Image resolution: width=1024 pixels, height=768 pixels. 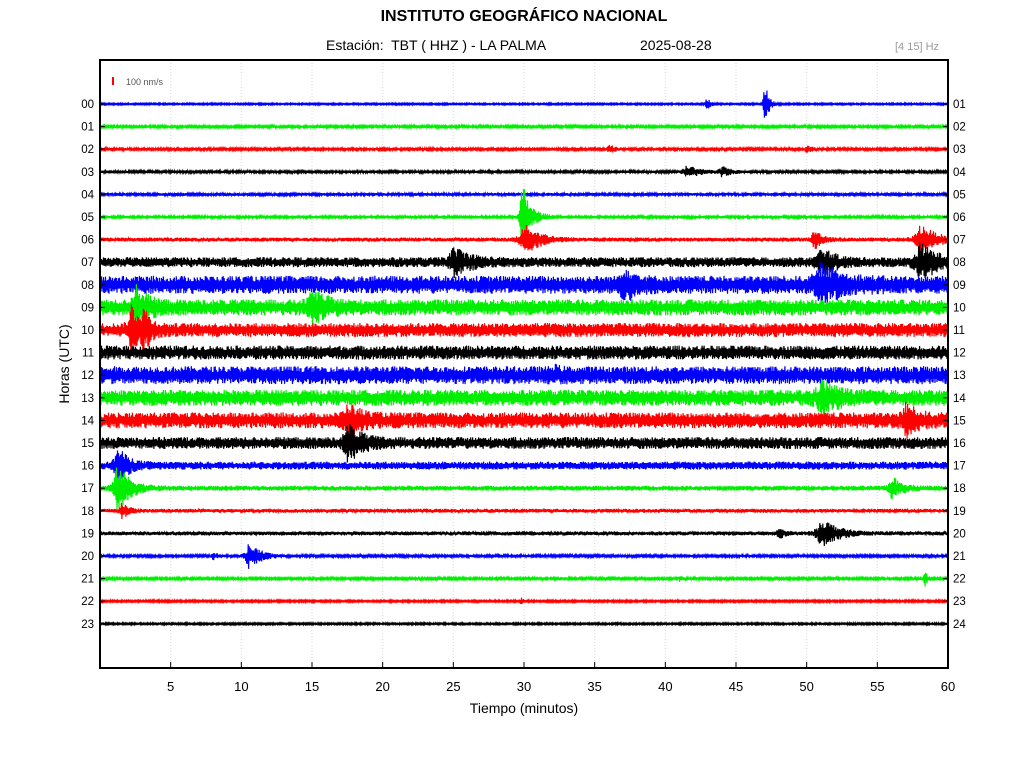 I want to click on y-tick-label-left: 06, so click(x=87, y=241).